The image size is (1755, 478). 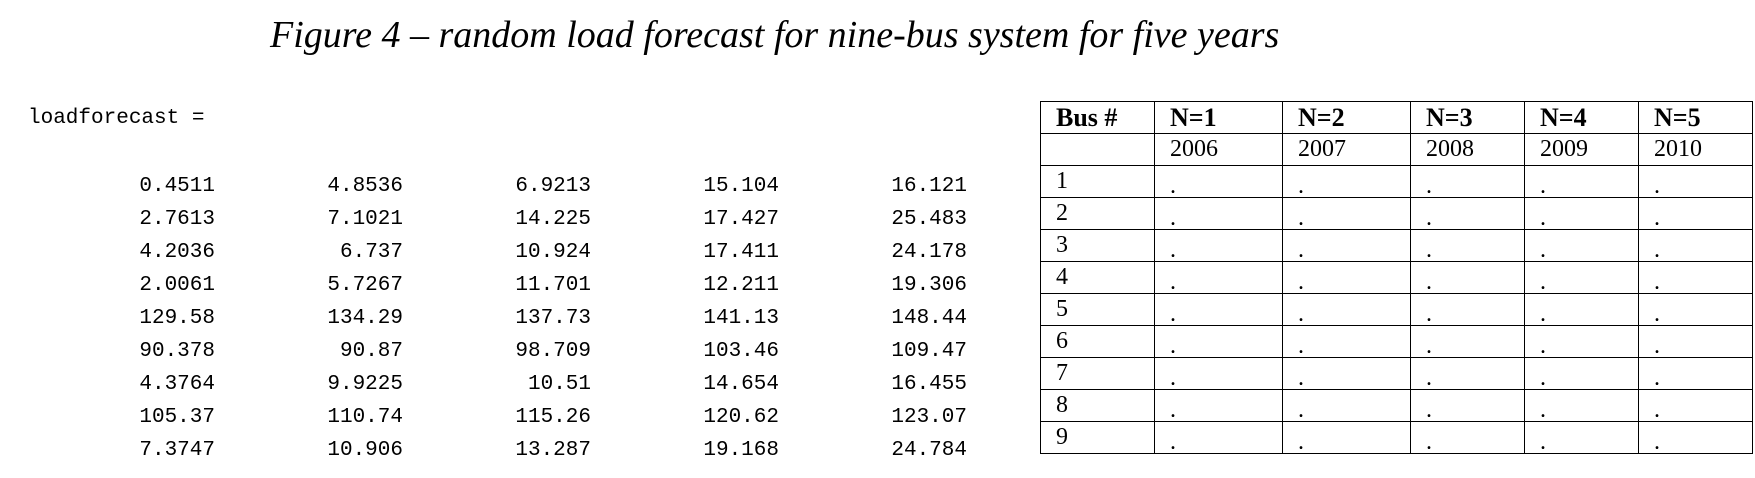 I want to click on matrix-cell: 137.73, so click(x=553, y=318).